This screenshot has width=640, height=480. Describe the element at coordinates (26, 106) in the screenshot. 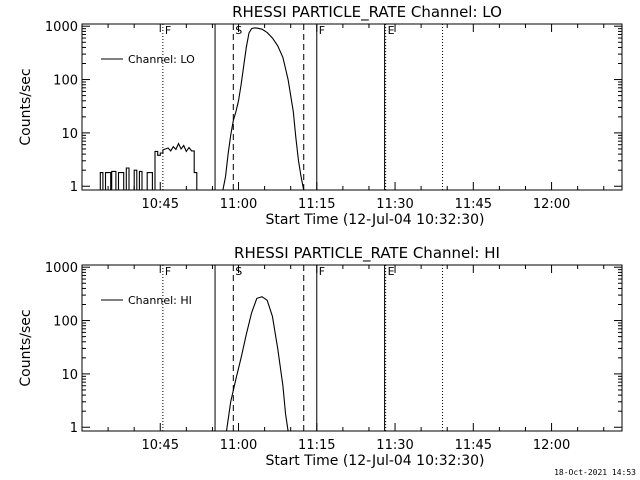

I see `panel1-ylabel: Counts/sec` at that location.